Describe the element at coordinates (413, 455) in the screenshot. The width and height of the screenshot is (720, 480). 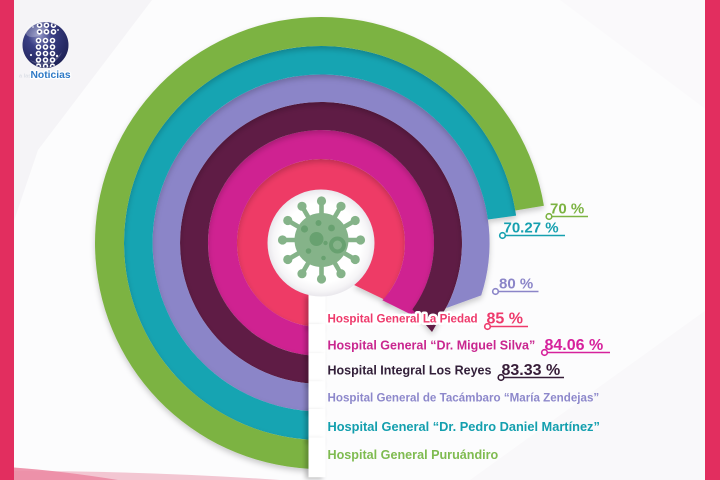
I see `svg-text: Hospital General Puruándiro` at that location.